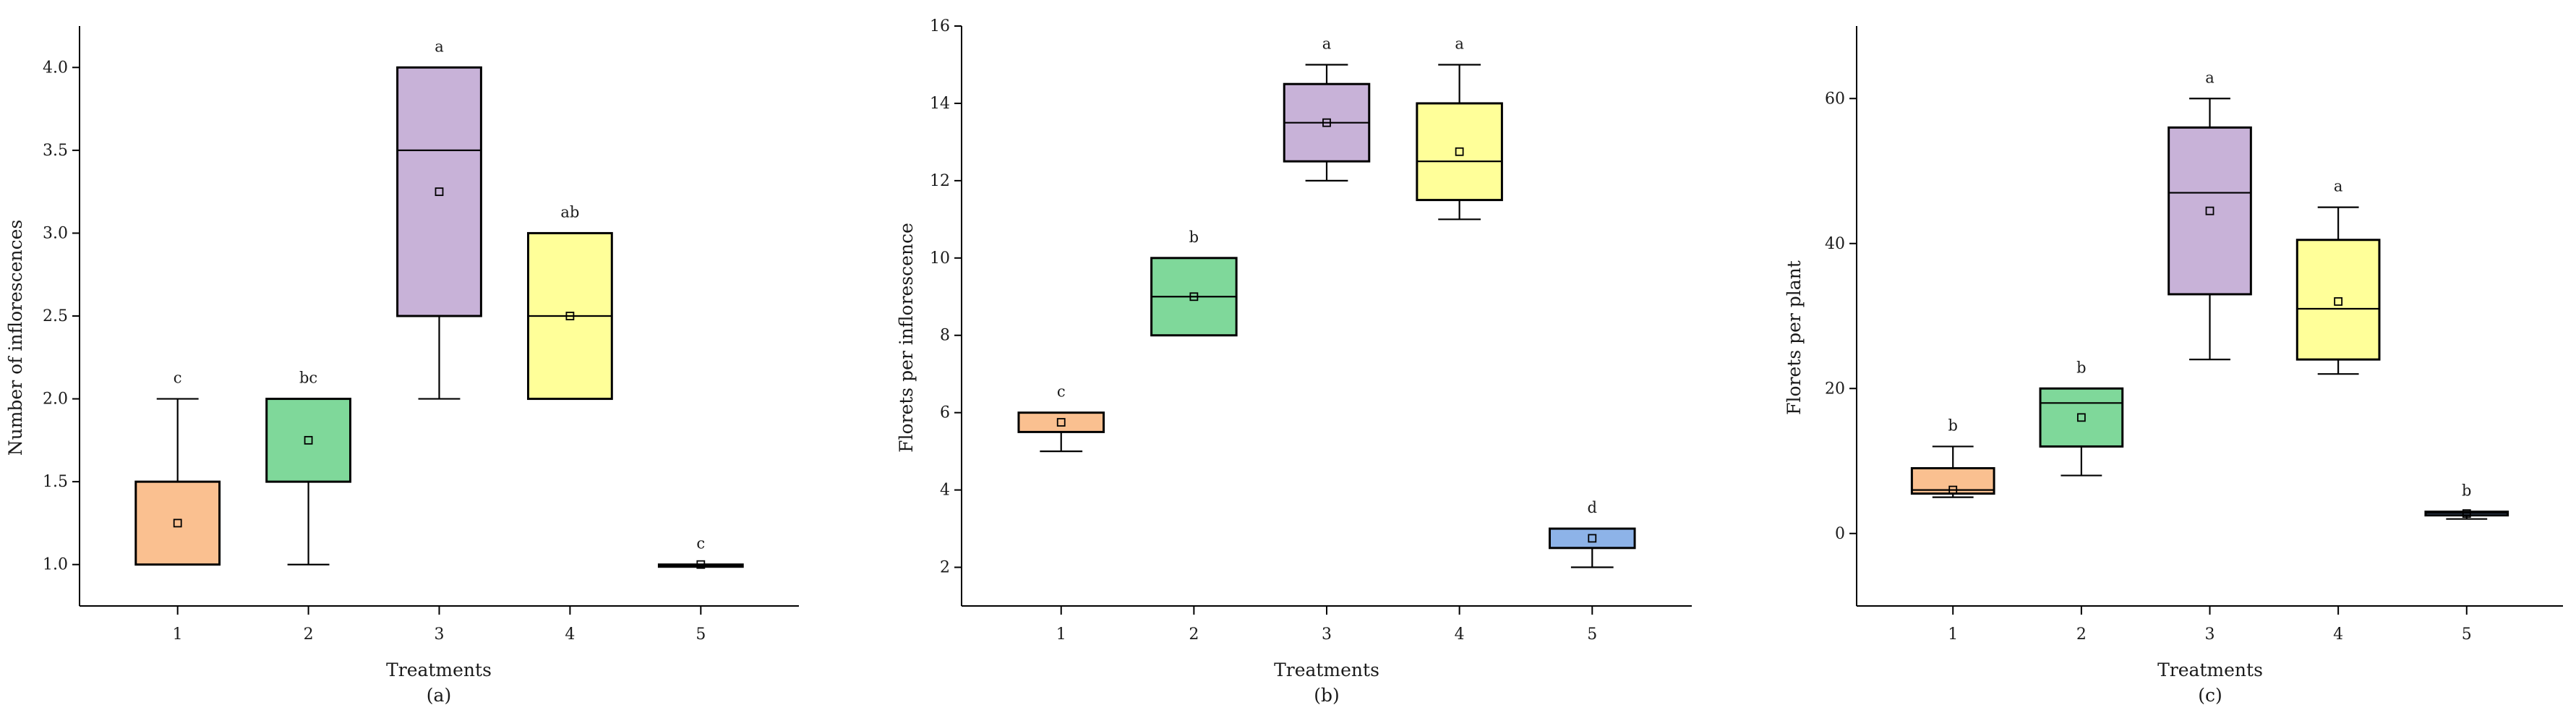 The image size is (2576, 726). What do you see at coordinates (945, 491) in the screenshot?
I see `y-tick-label: 4` at bounding box center [945, 491].